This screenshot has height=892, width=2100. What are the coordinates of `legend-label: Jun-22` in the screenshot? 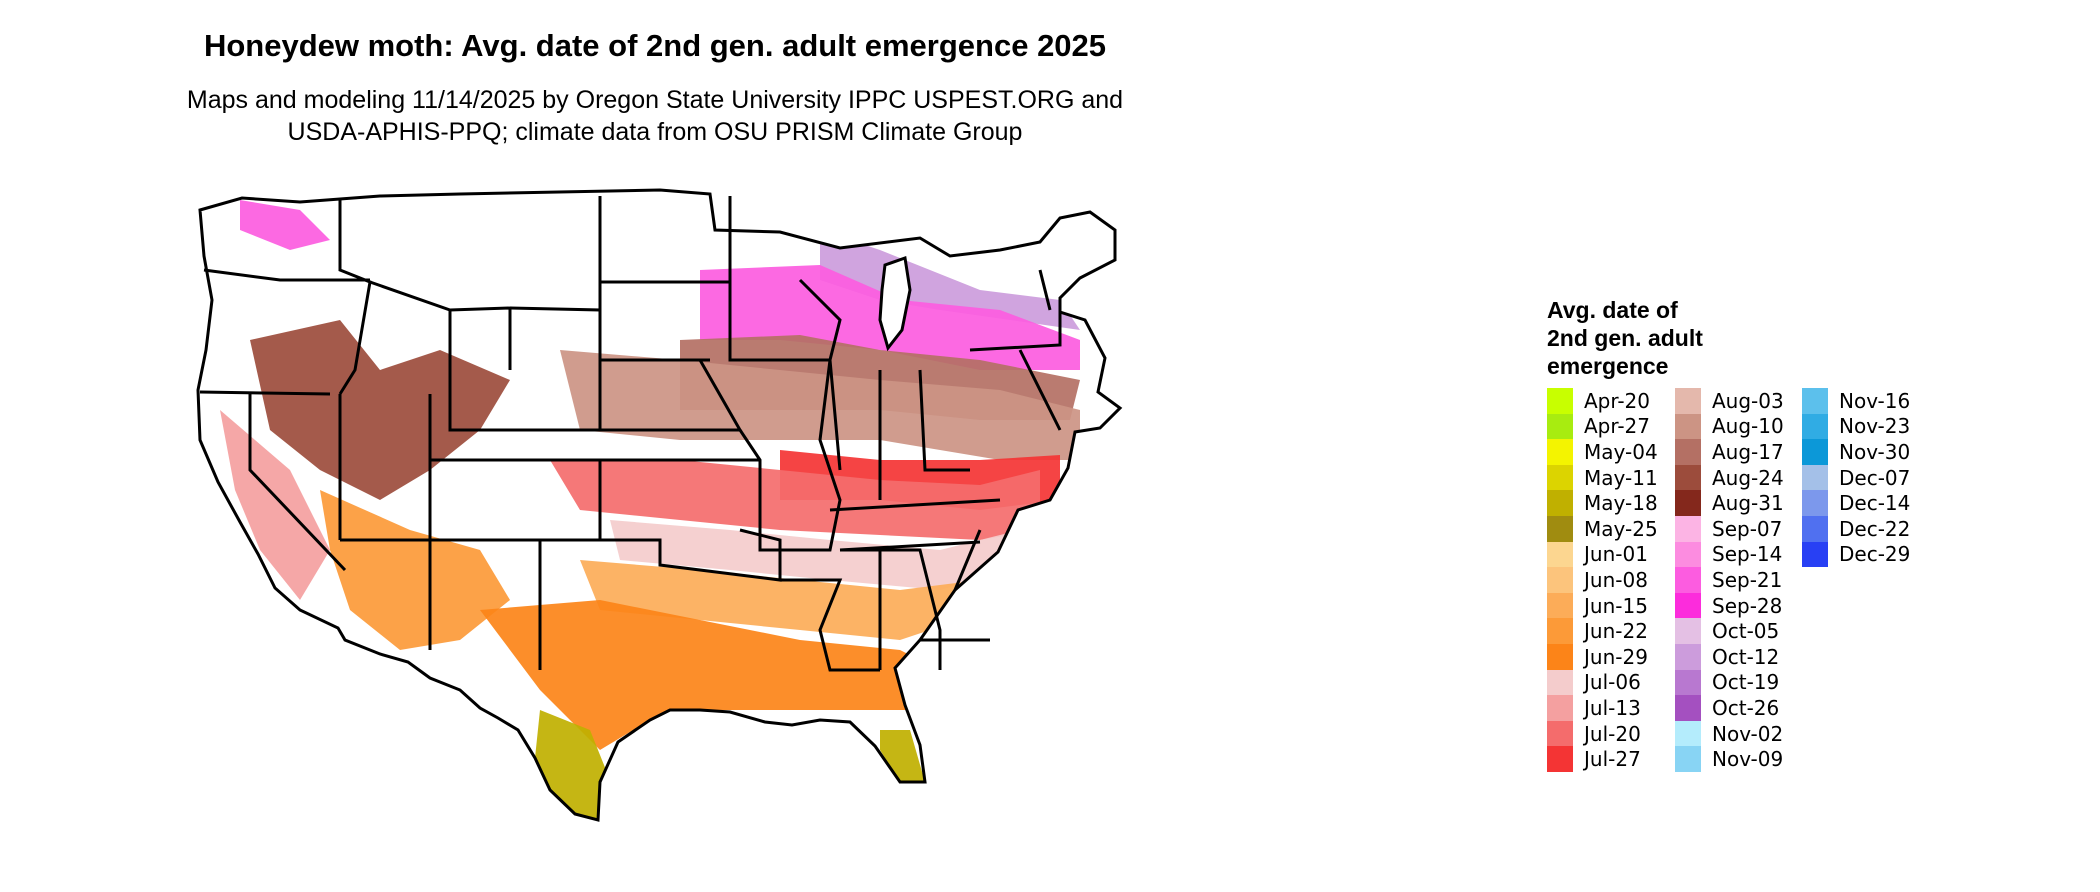 It's located at (1616, 631).